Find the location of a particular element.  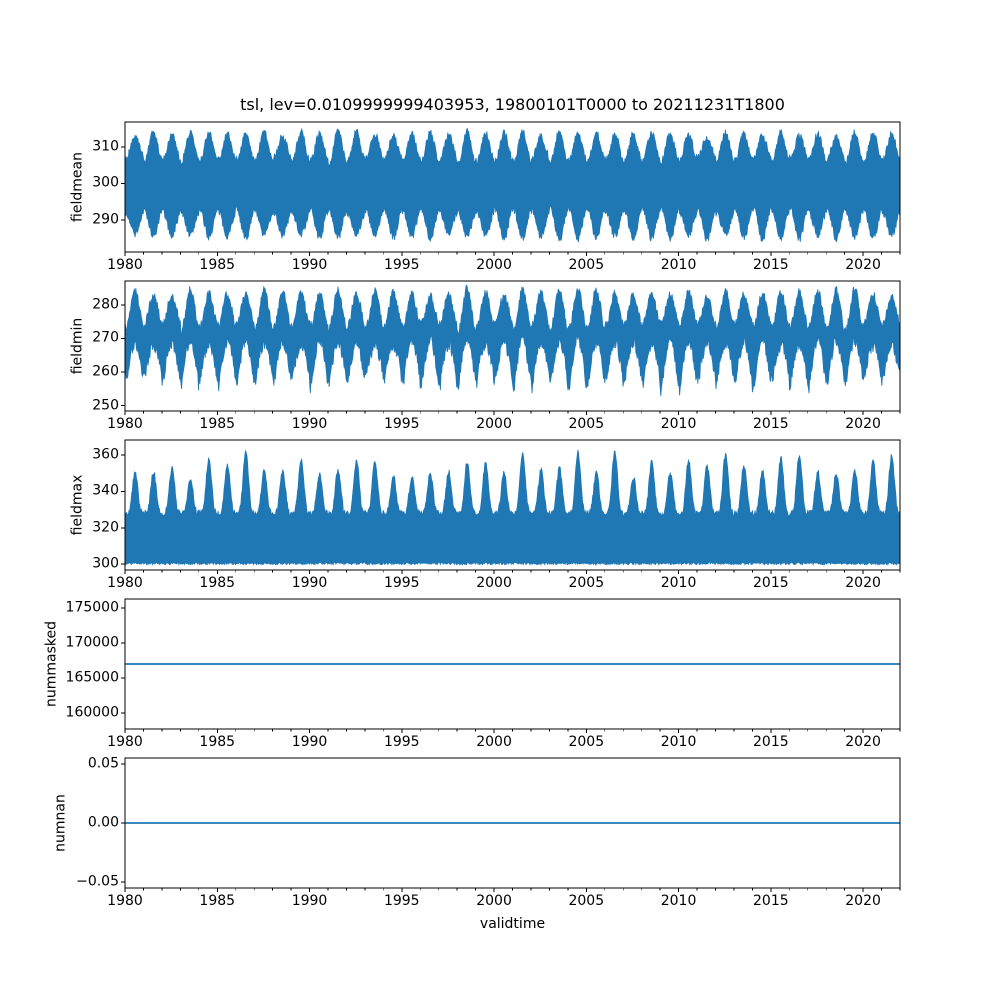

y-axis-label-numnan: numnan is located at coordinates (59, 823).